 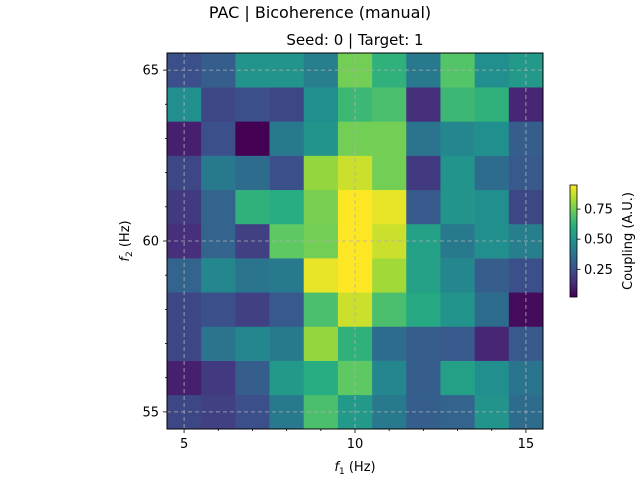 I want to click on x-tick-label: 10, so click(x=355, y=444).